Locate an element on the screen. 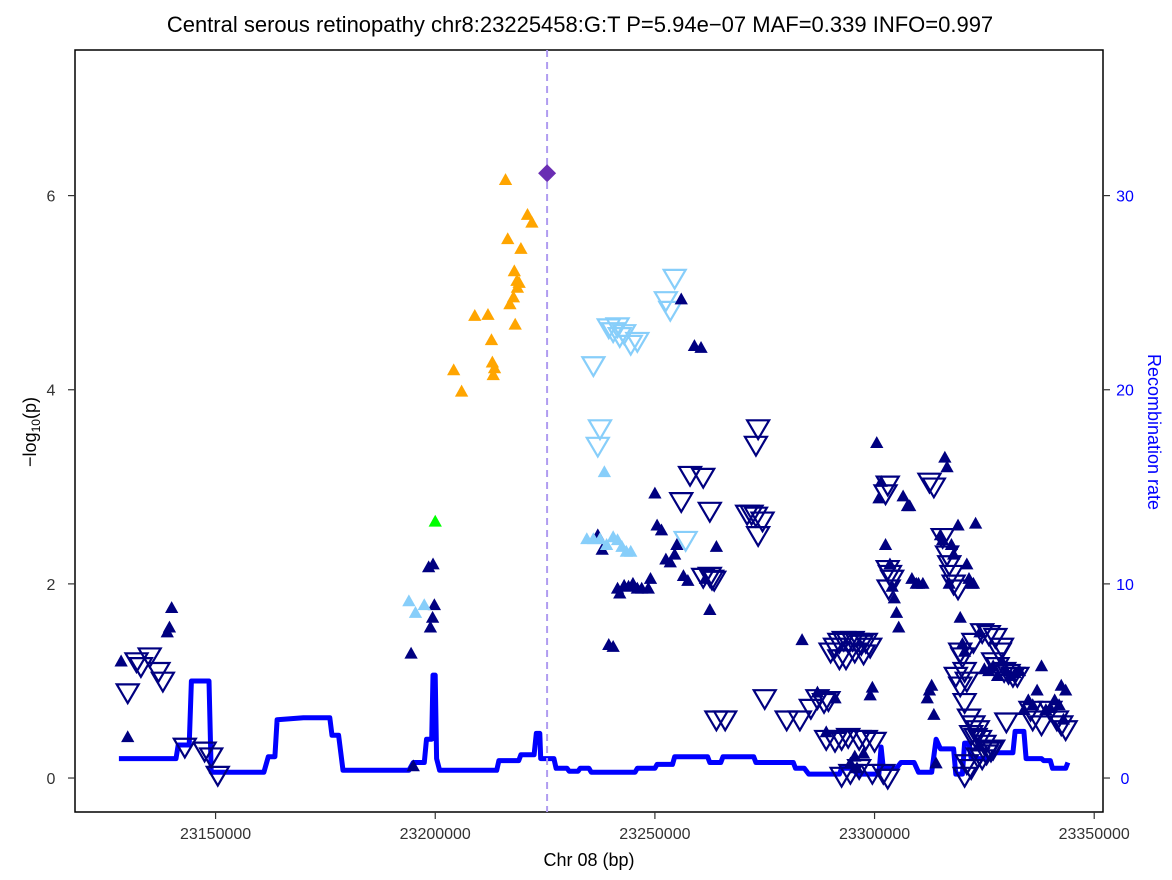 The height and width of the screenshot is (880, 1172). y-axis-left-title-subscript: 10 is located at coordinates (36, 426).